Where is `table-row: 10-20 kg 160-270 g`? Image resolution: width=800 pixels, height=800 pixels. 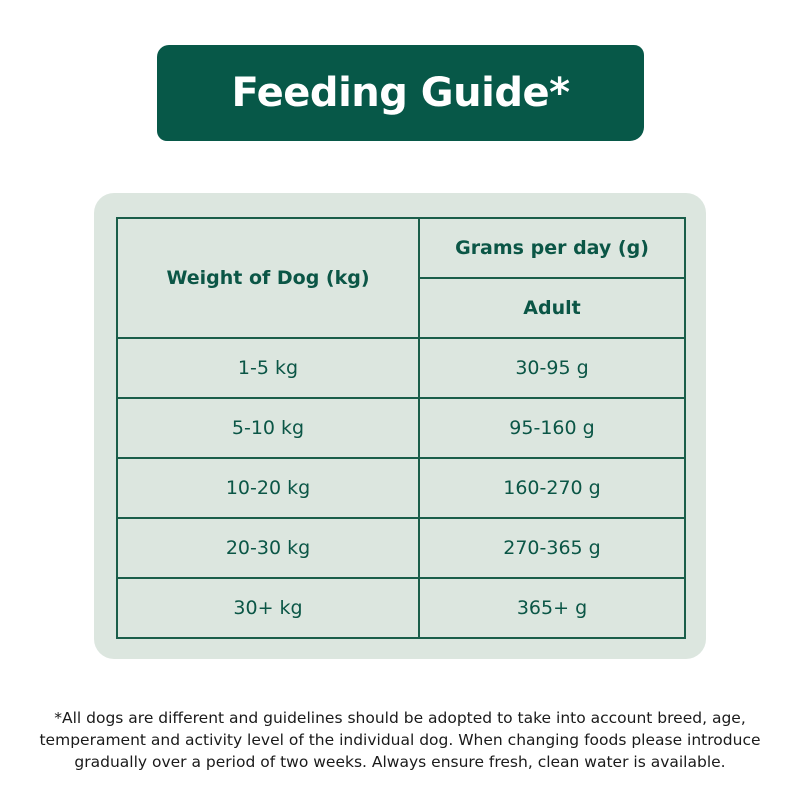
table-row: 10-20 kg 160-270 g is located at coordinates (401, 488).